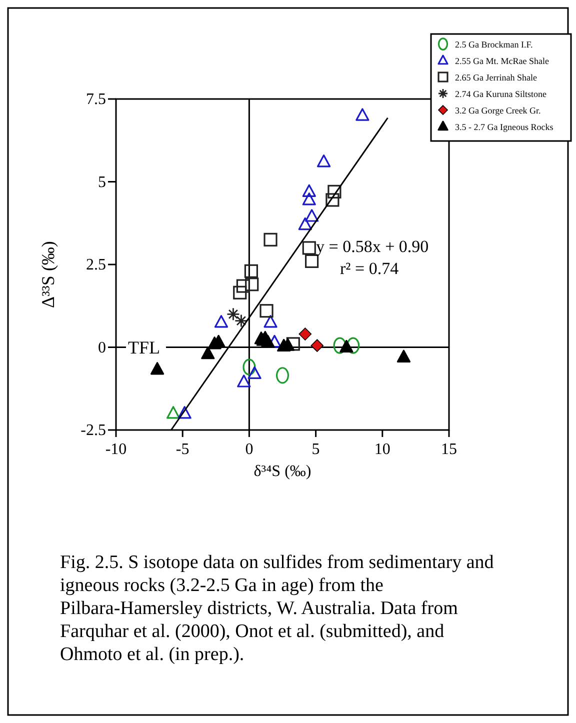  I want to click on x-tick-label: -10, so click(116, 449).